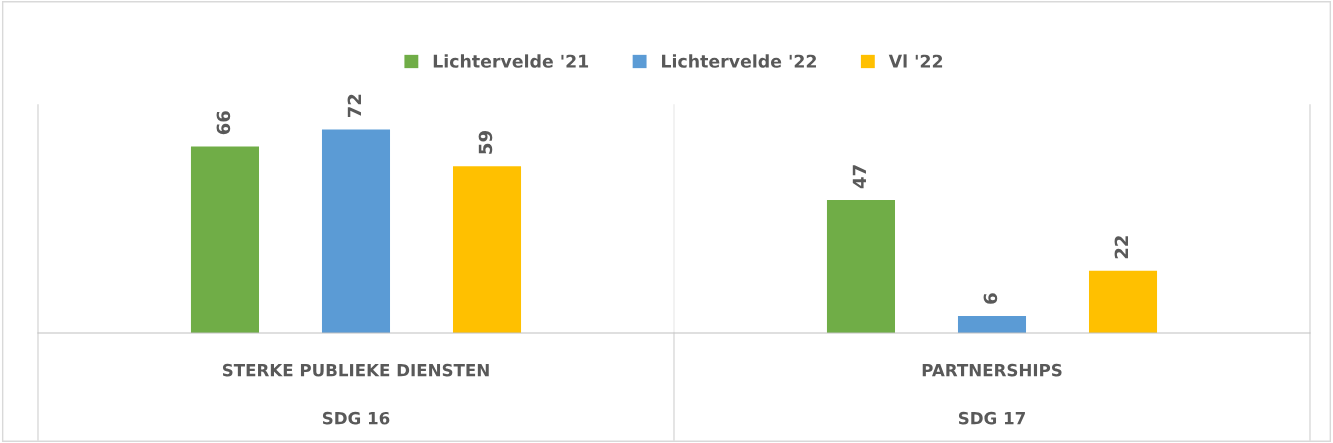 This screenshot has height=443, width=1333. I want to click on data-label: 47, so click(859, 177).